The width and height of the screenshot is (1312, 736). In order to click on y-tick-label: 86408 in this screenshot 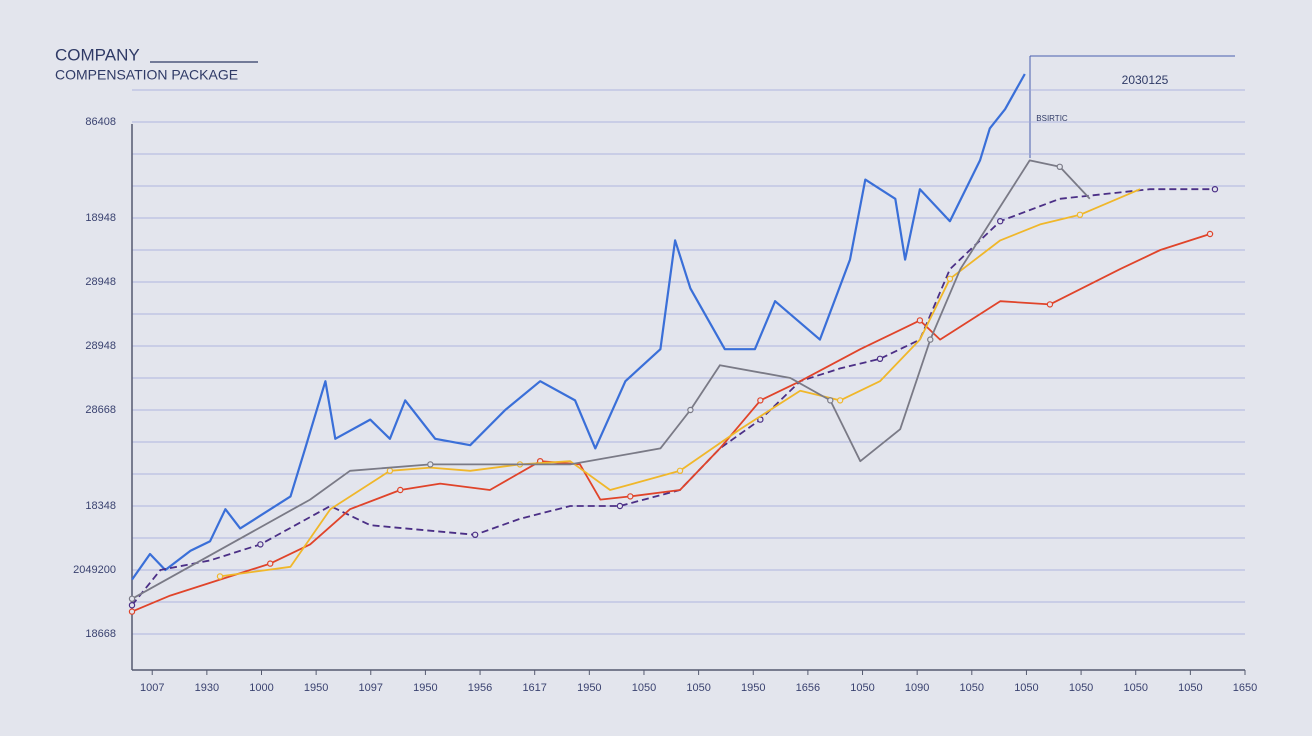, I will do `click(100, 122)`.